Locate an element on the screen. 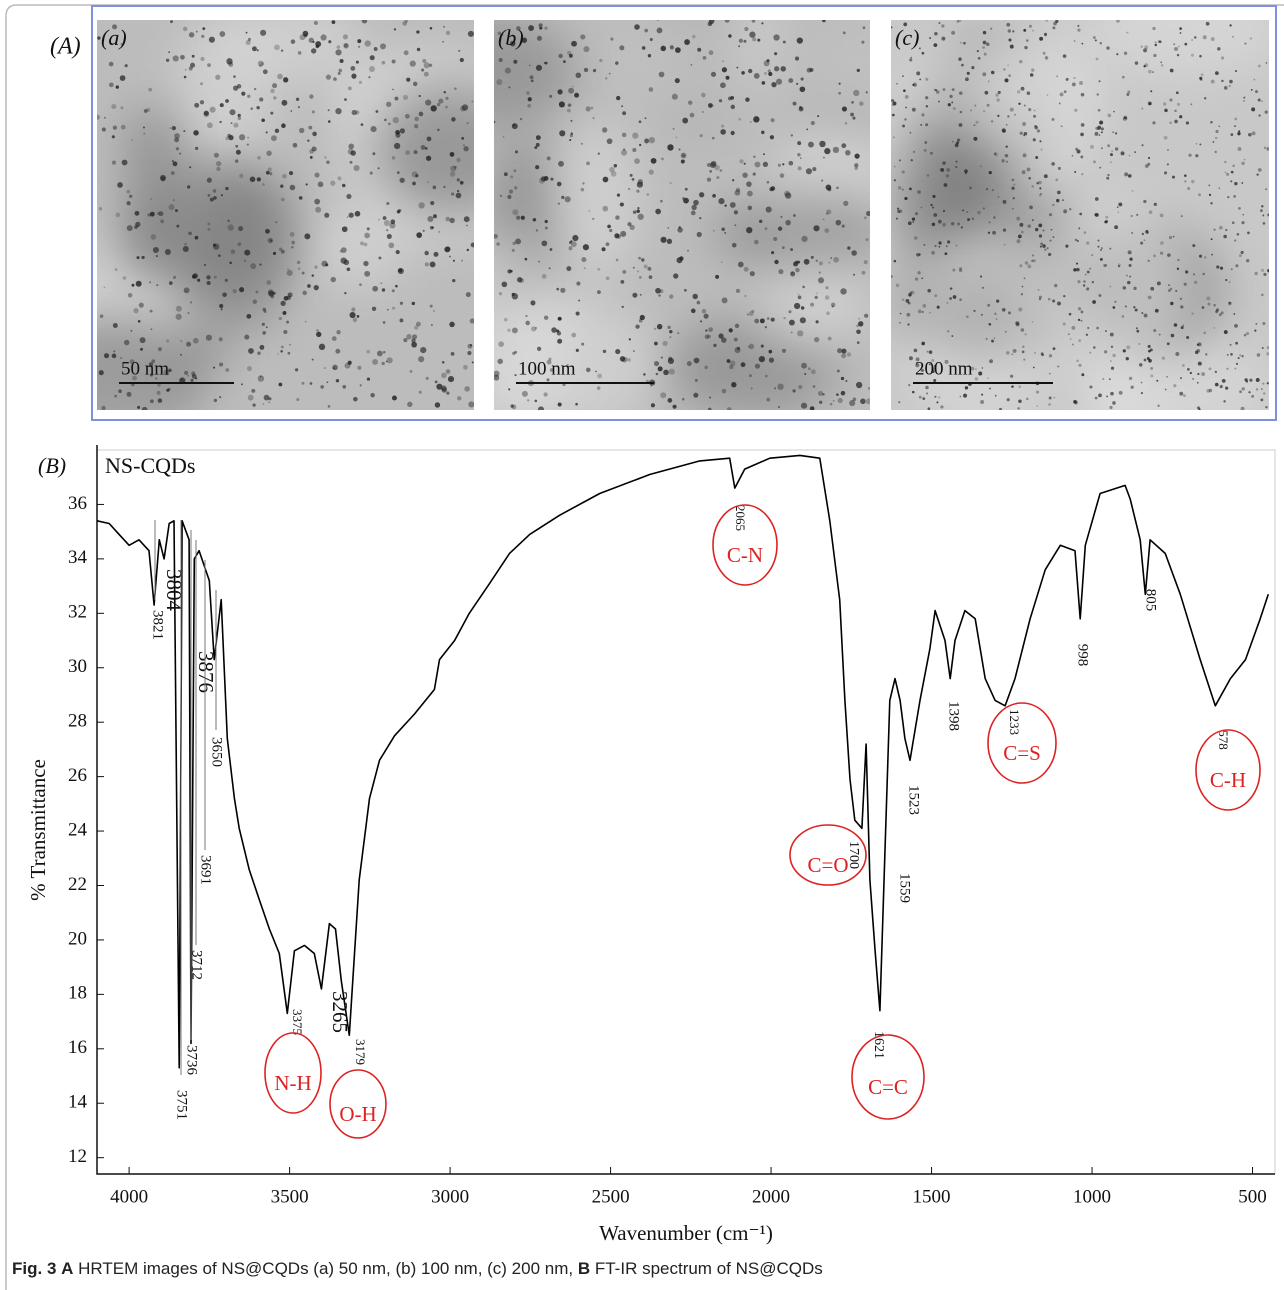 This screenshot has width=1284, height=1290. texture-blob is located at coordinates (1178, 49).